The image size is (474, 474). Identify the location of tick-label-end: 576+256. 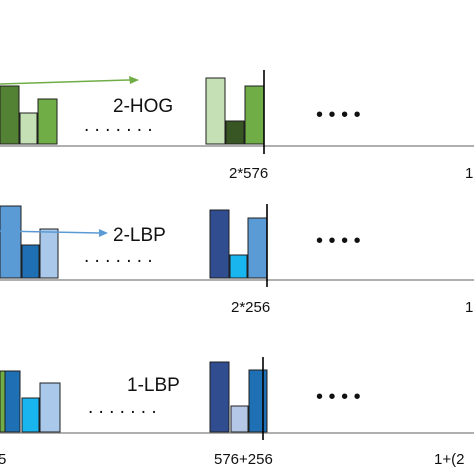
(243, 459).